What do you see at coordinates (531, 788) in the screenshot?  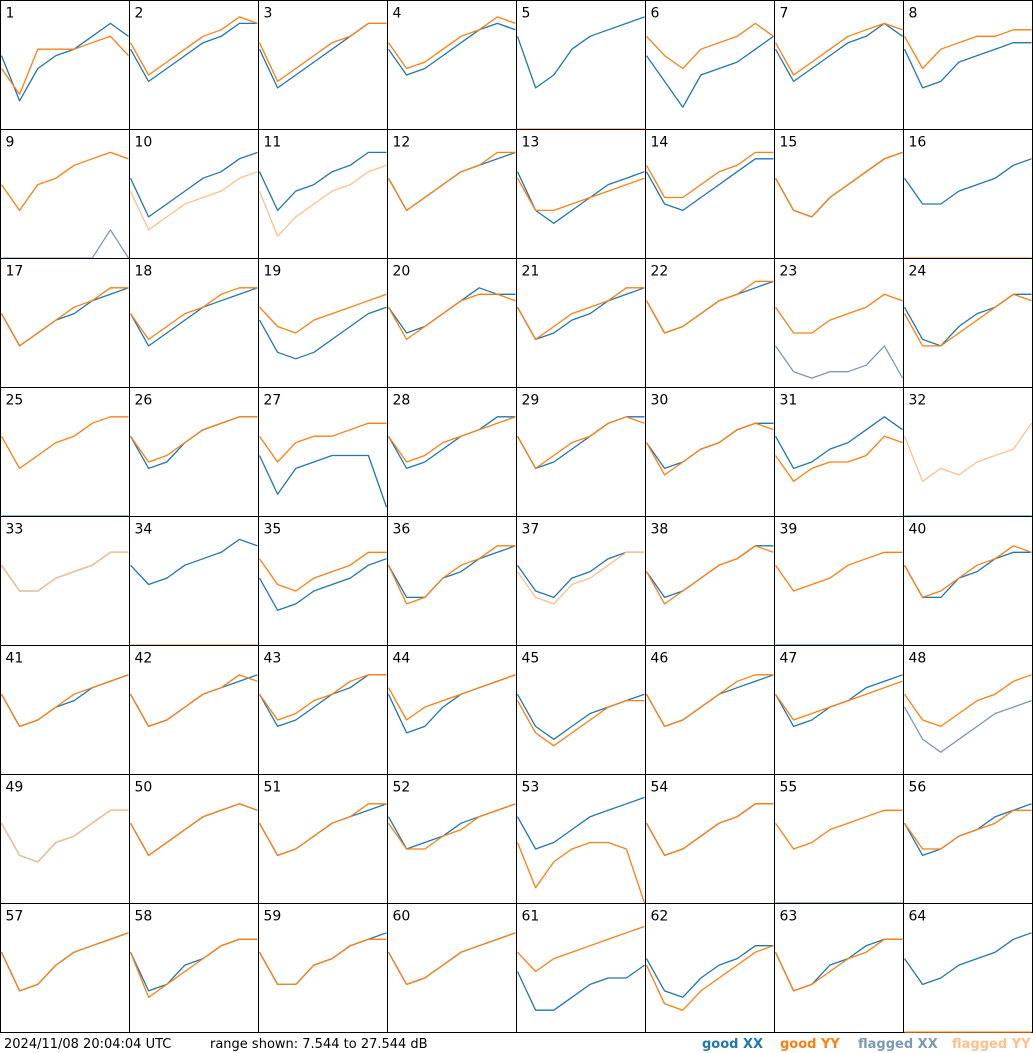 I see `panel-number: 53` at bounding box center [531, 788].